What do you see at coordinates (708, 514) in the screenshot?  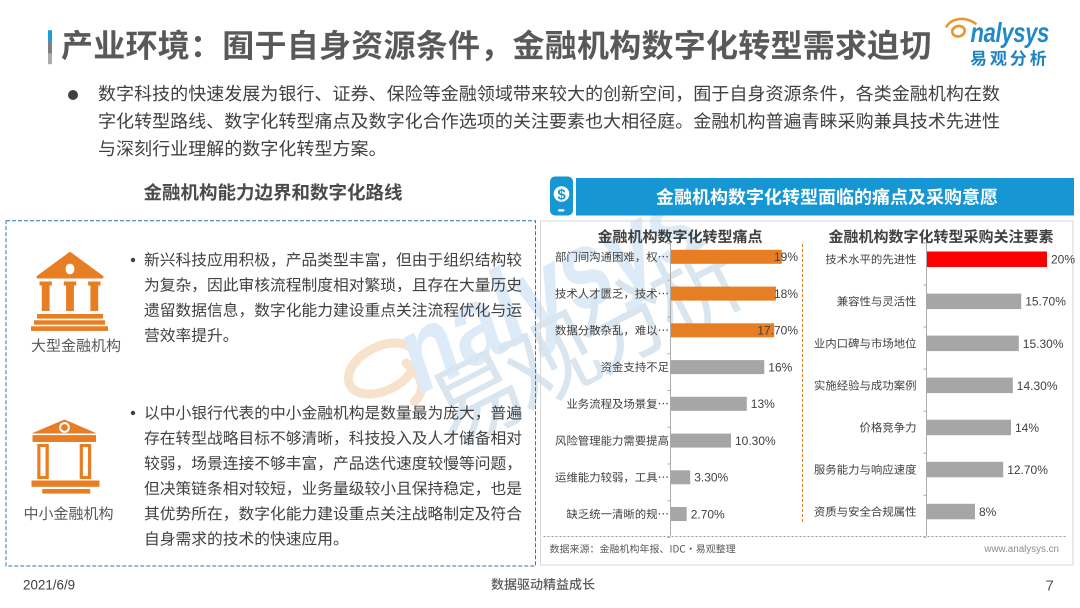 I see `svg-text: 2.70%` at bounding box center [708, 514].